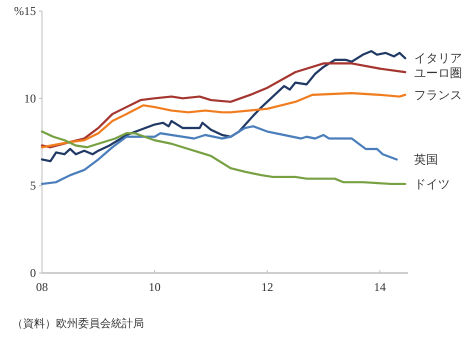  I want to click on series-label: ドイツ, so click(432, 183).